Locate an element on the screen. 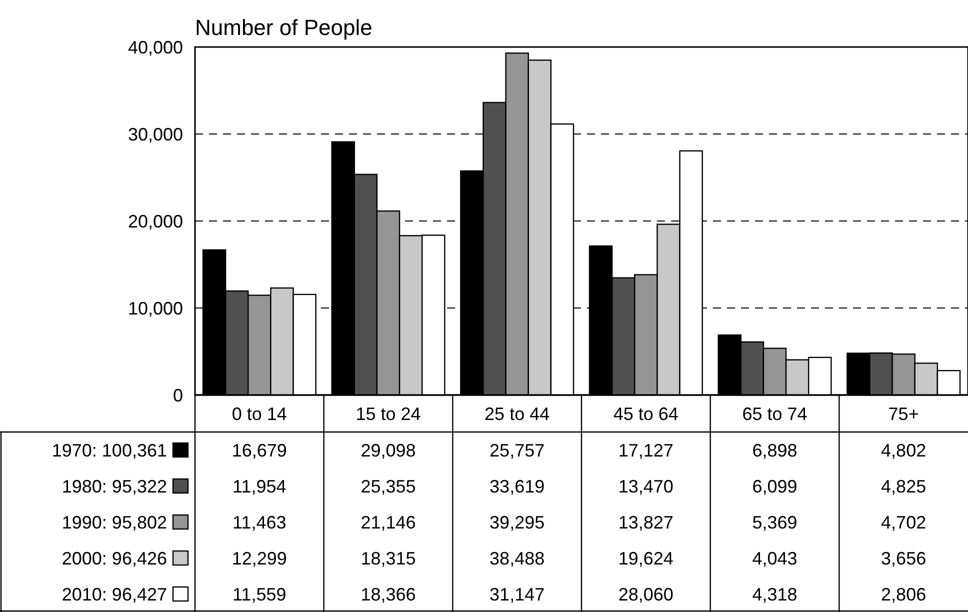 The image size is (968, 612). data-label: 33,619 is located at coordinates (517, 486).